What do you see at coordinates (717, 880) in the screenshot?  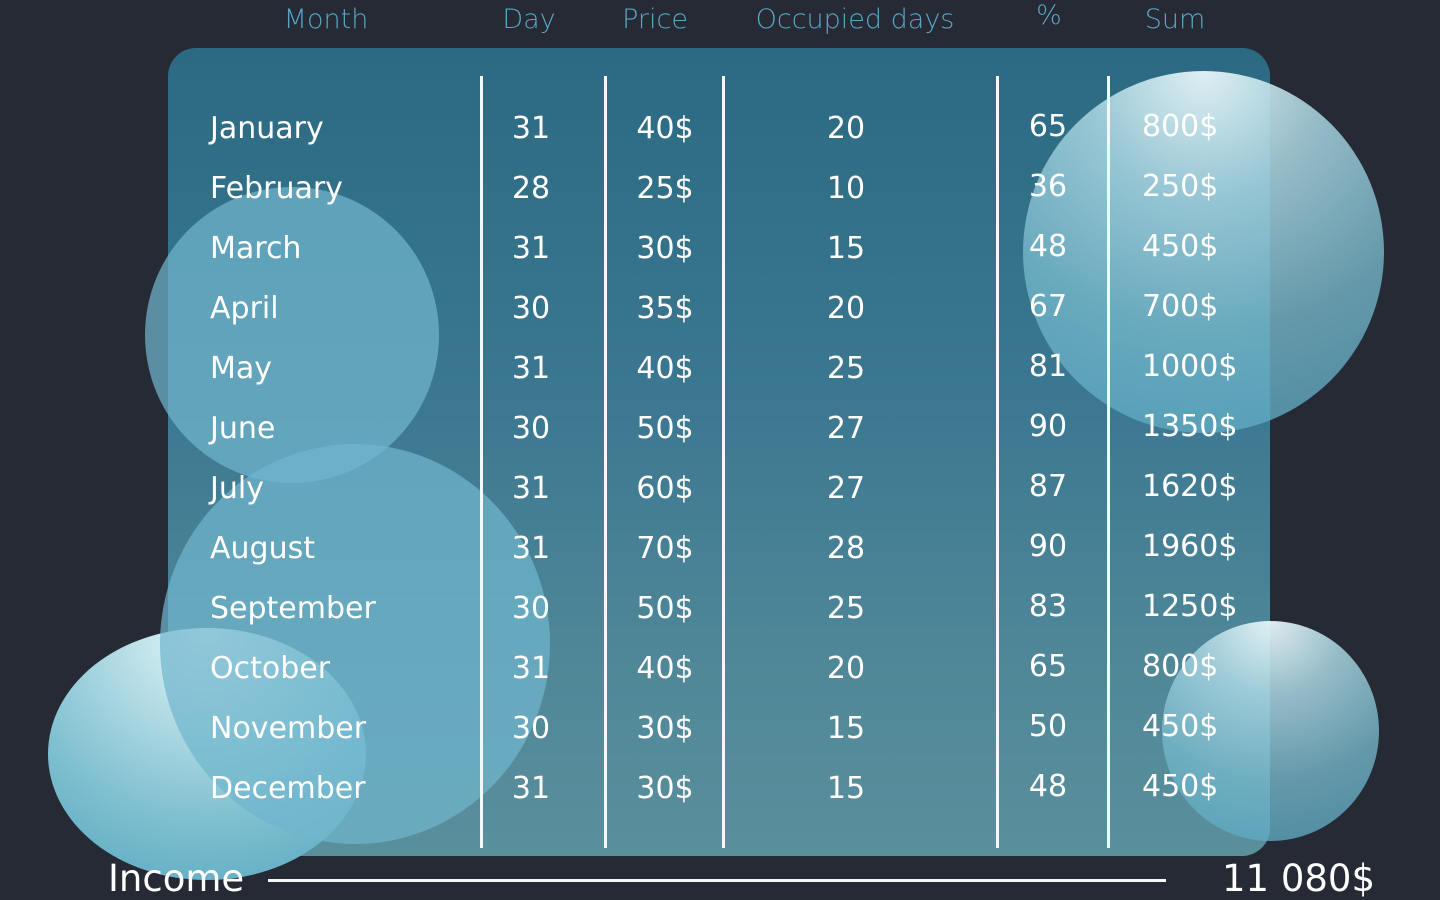 I see `income-line` at bounding box center [717, 880].